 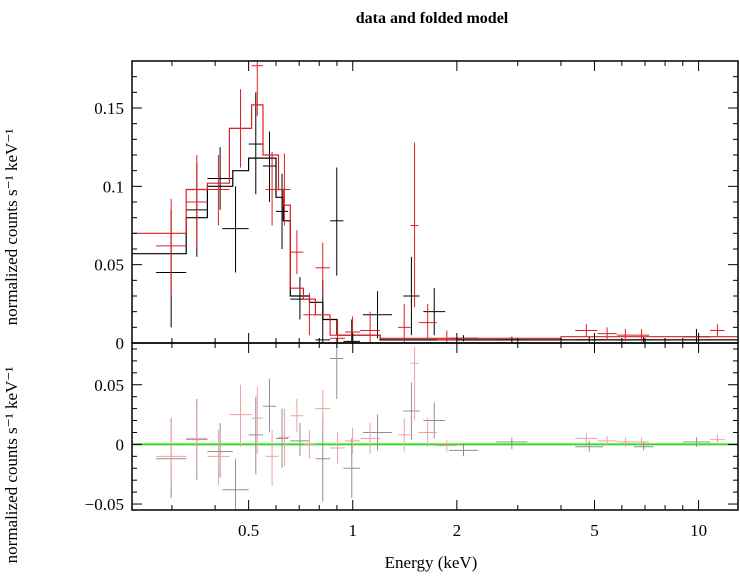 I want to click on top-y-tick-label-1: 0.05, so click(x=109, y=265).